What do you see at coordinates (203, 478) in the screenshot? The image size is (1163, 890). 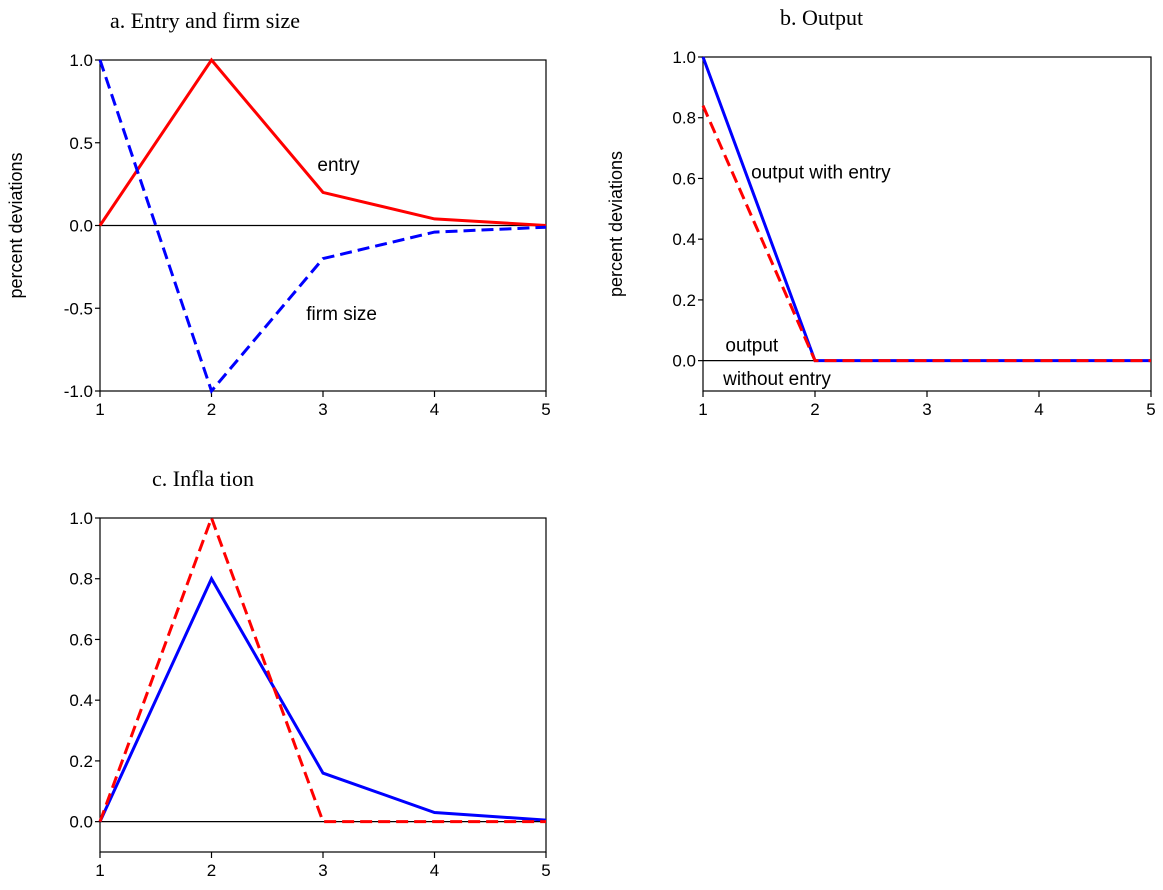 I see `chart-title: c. Infla tion` at bounding box center [203, 478].